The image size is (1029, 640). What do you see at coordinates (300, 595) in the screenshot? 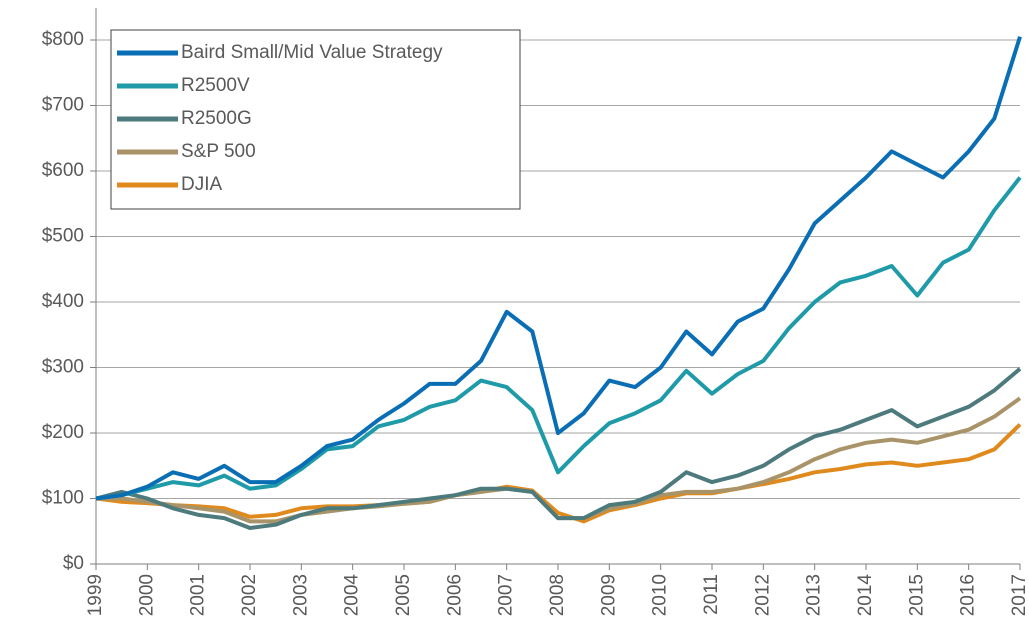
I see `x-tick-label: 2003` at bounding box center [300, 595].